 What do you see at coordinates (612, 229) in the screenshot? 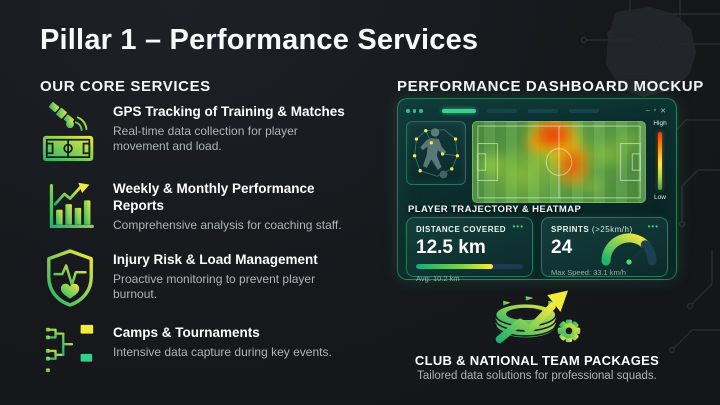
I see `sprints-label-threshold: (>25km/h)` at bounding box center [612, 229].